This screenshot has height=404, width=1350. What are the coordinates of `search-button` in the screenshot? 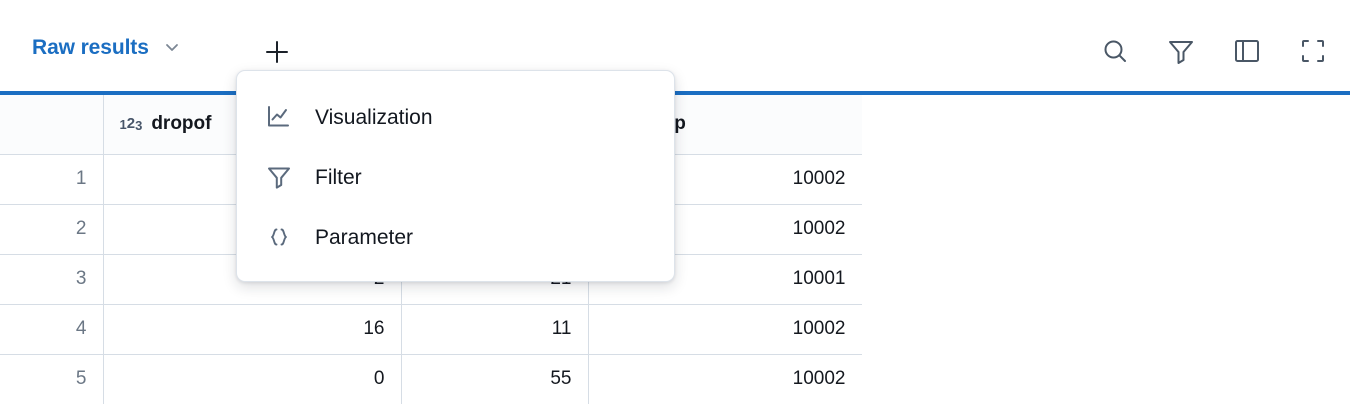 It's located at (1115, 51).